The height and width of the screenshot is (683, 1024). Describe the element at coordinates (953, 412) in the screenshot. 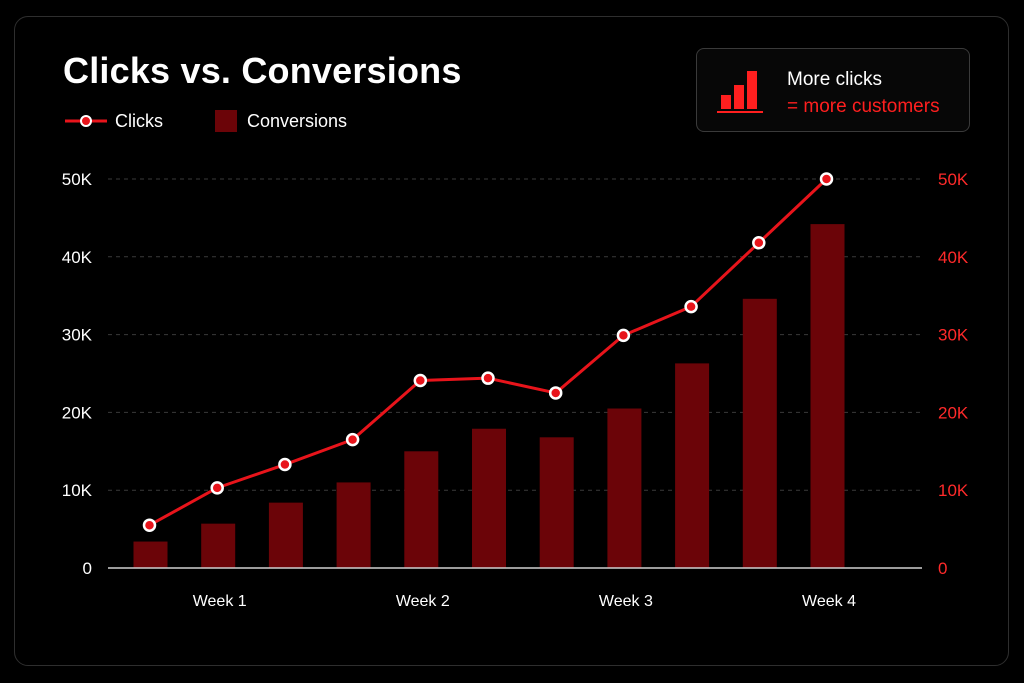

I see `y-right-tick-label: 20K` at that location.